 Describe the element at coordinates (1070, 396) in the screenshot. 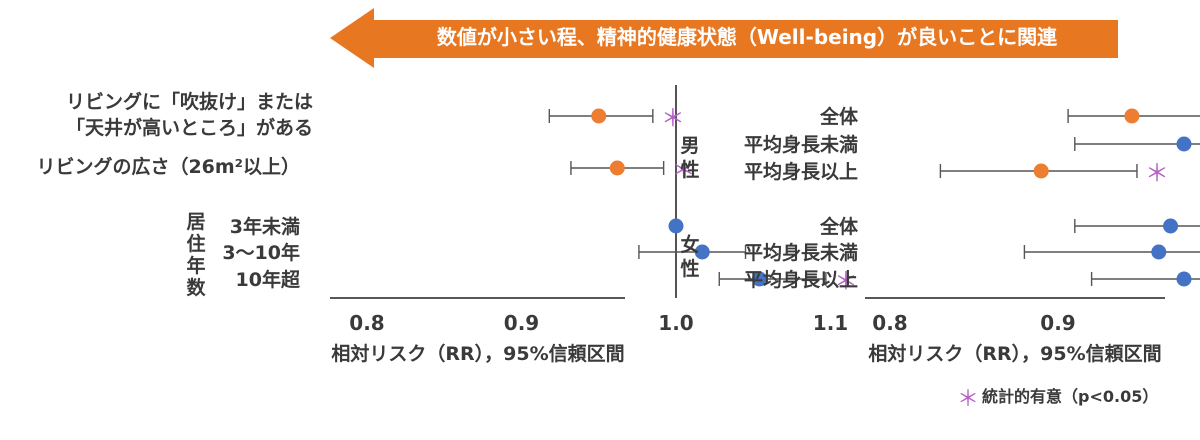

I see `legend-text: 統計的有意（p<0.05）` at that location.